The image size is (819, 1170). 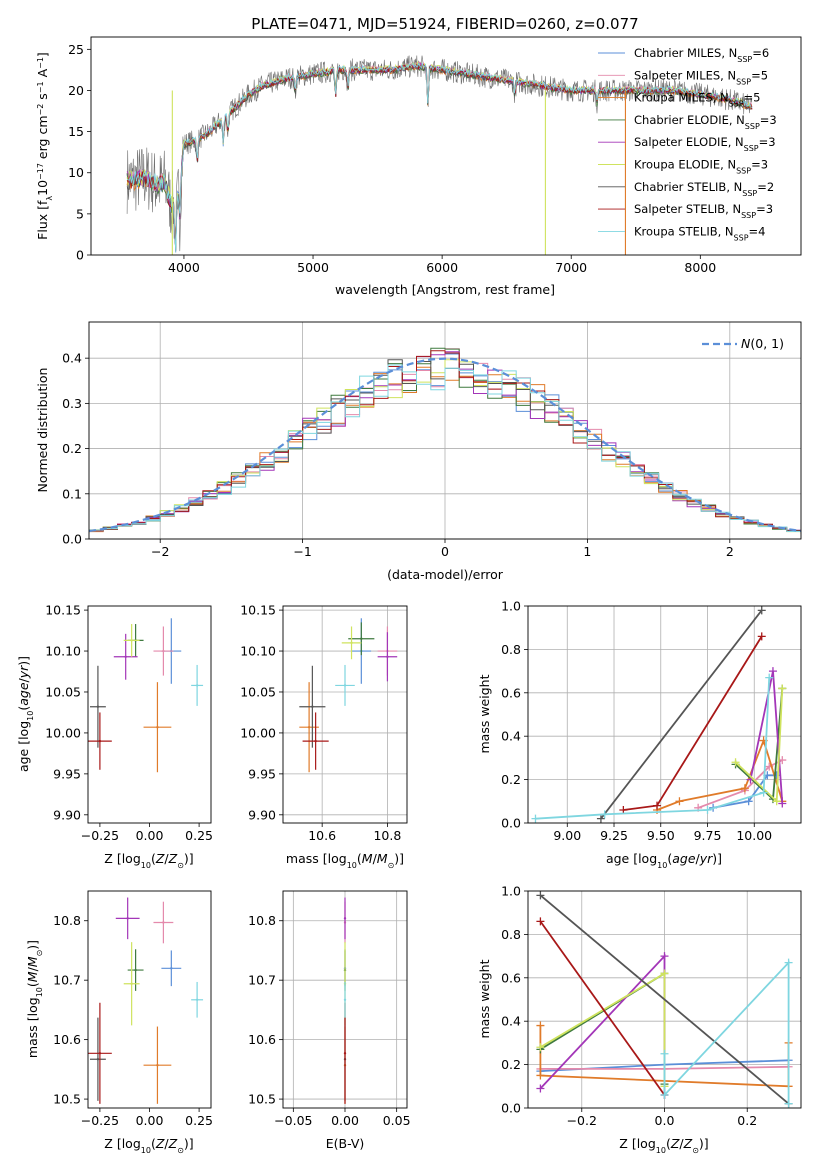 What do you see at coordinates (511, 934) in the screenshot?
I see `y-tick-label: 0.8` at bounding box center [511, 934].